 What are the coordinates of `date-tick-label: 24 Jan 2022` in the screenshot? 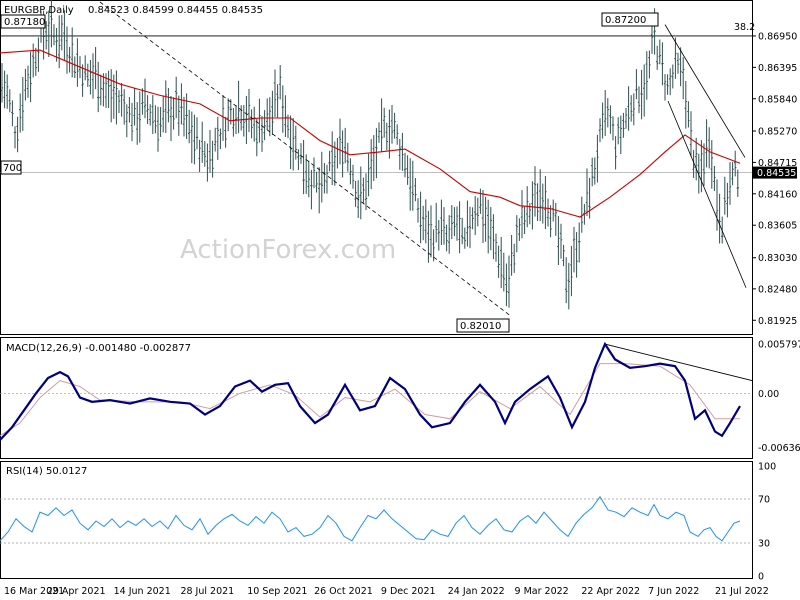 It's located at (476, 591).